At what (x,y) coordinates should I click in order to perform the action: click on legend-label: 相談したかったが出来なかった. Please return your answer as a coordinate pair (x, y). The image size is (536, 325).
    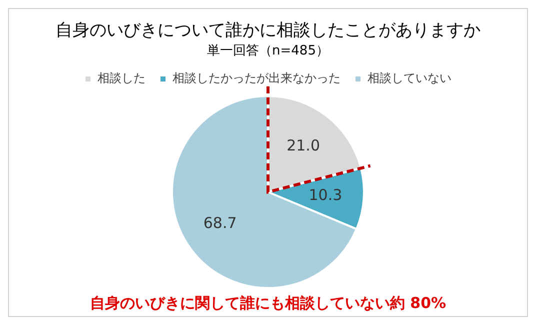
    Looking at the image, I should click on (256, 78).